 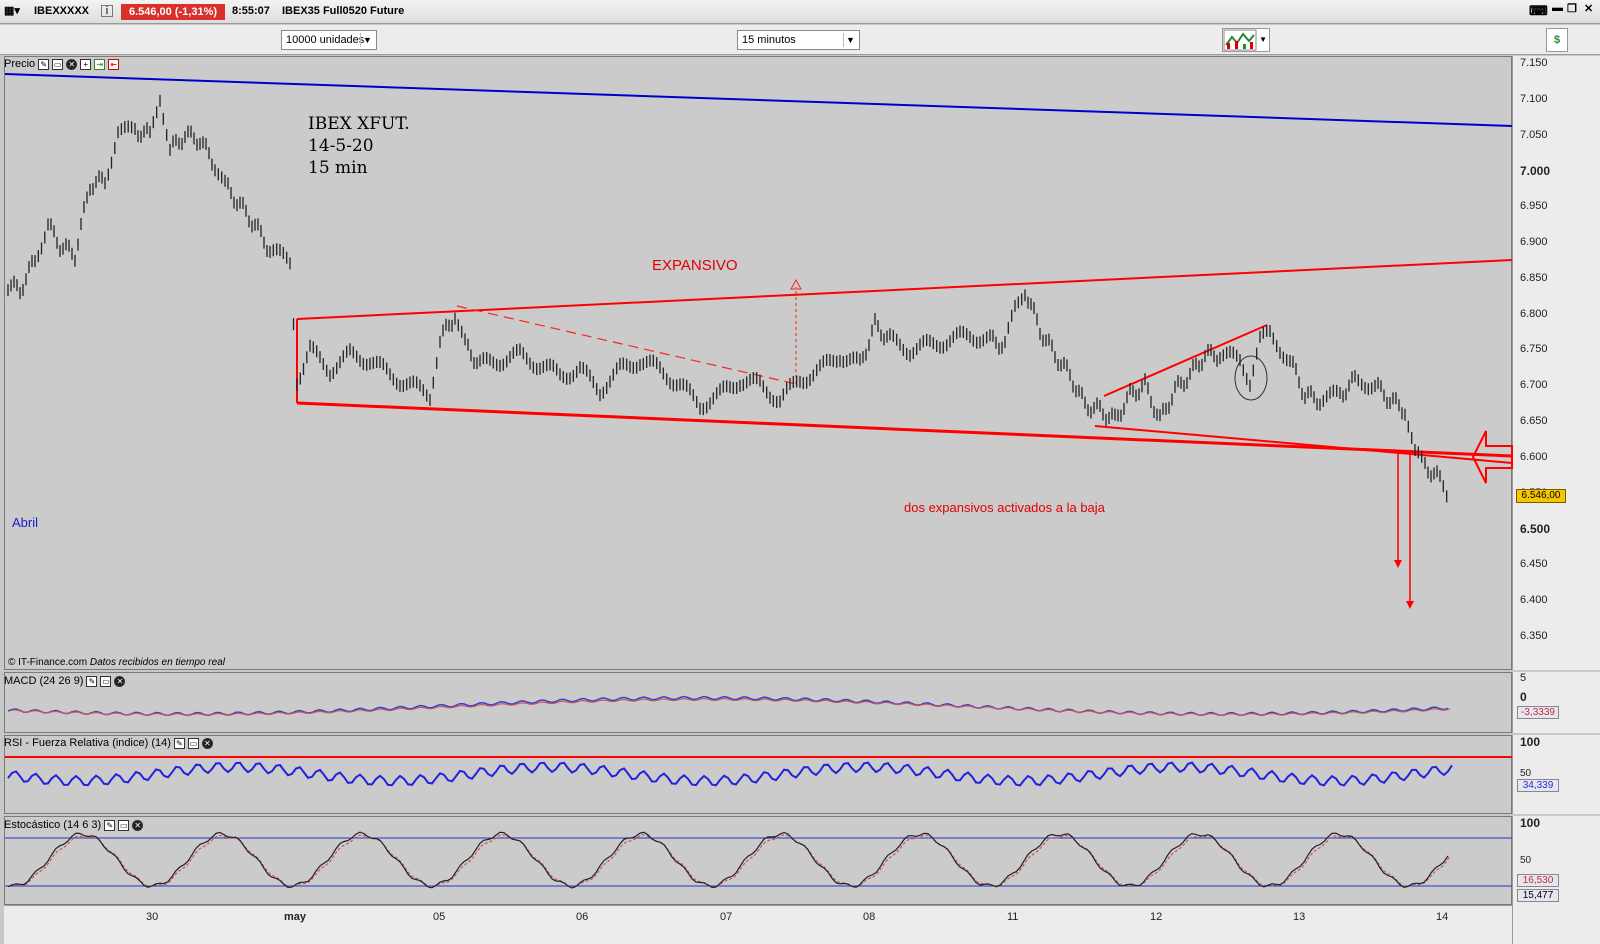 What do you see at coordinates (53, 825) in the screenshot?
I see `stoch-panel-title: Estocástico (14 6 3)` at bounding box center [53, 825].